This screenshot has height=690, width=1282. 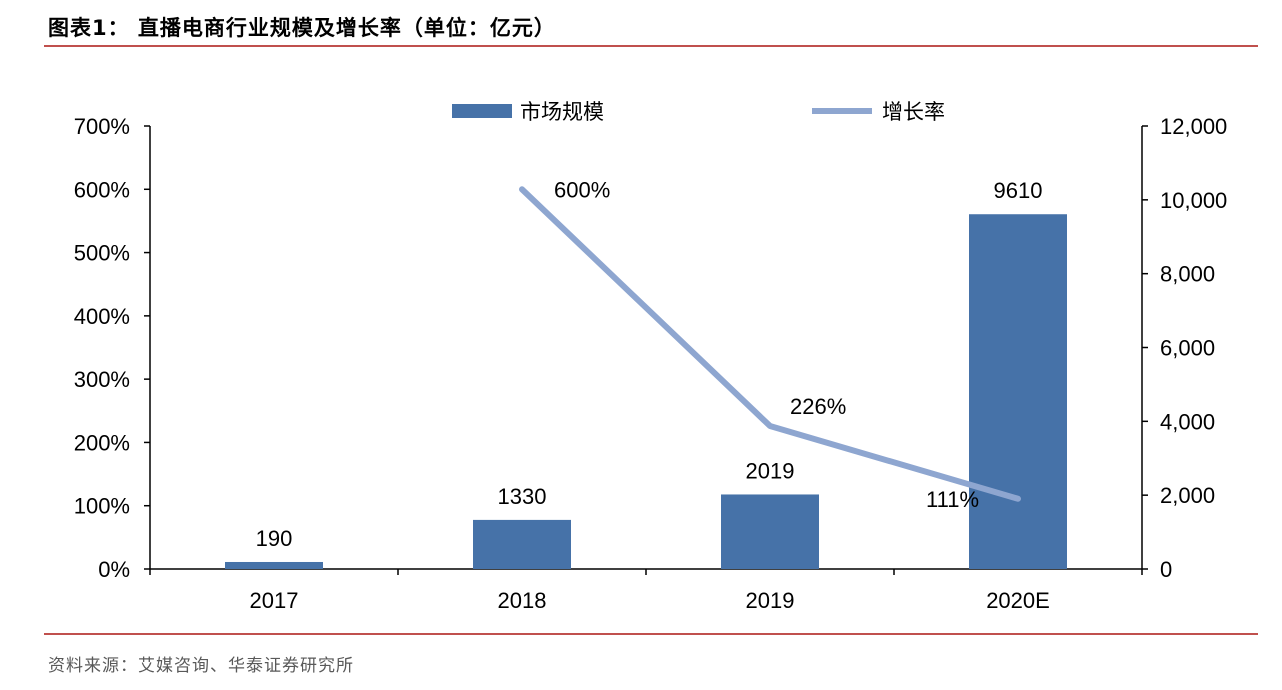 I want to click on y-left-tick-label: 500%, so click(x=102, y=253).